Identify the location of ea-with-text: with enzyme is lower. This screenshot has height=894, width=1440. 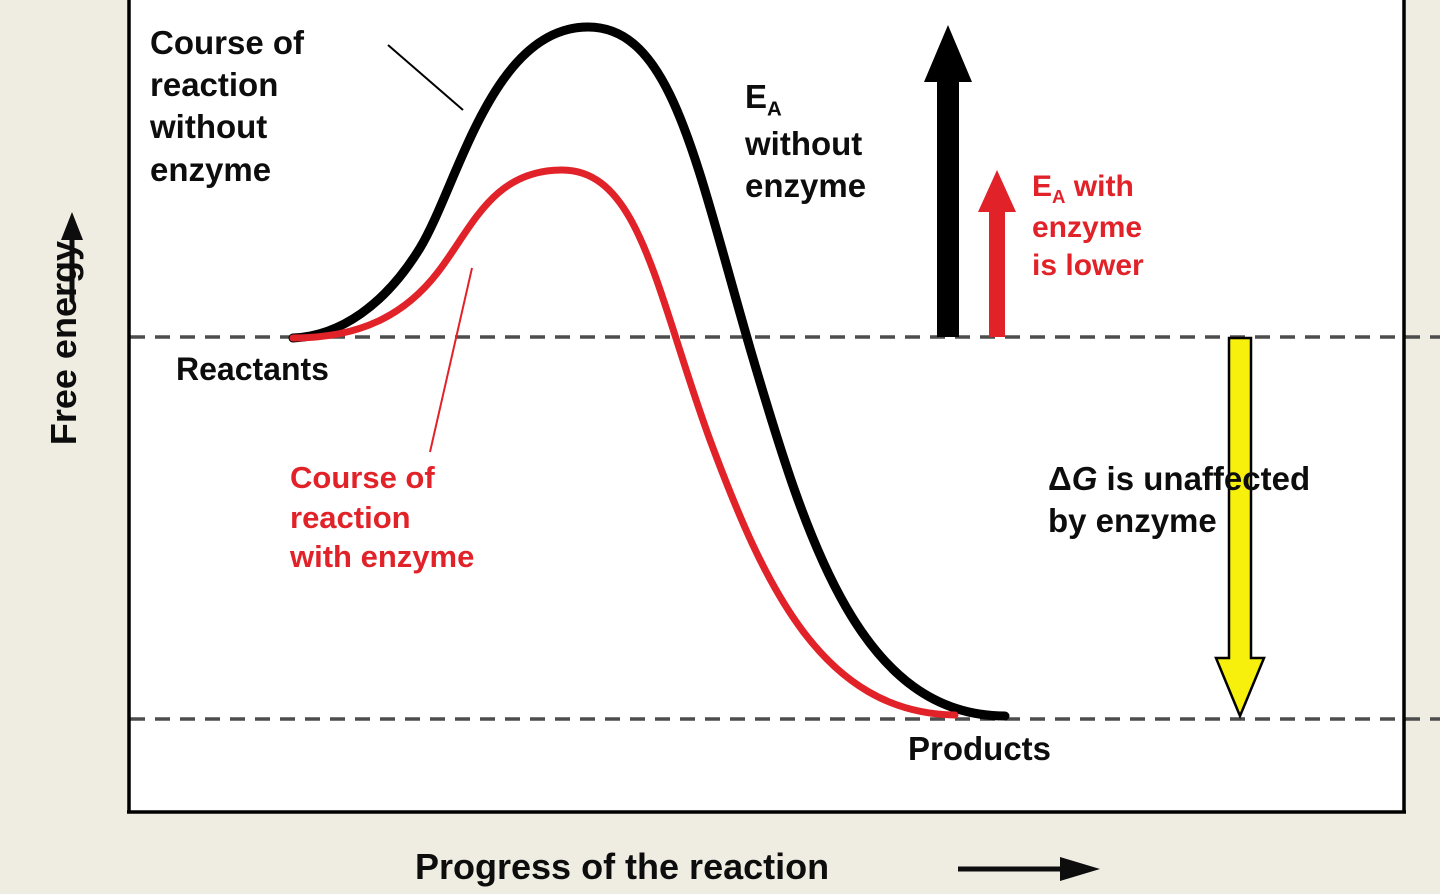
(1088, 226).